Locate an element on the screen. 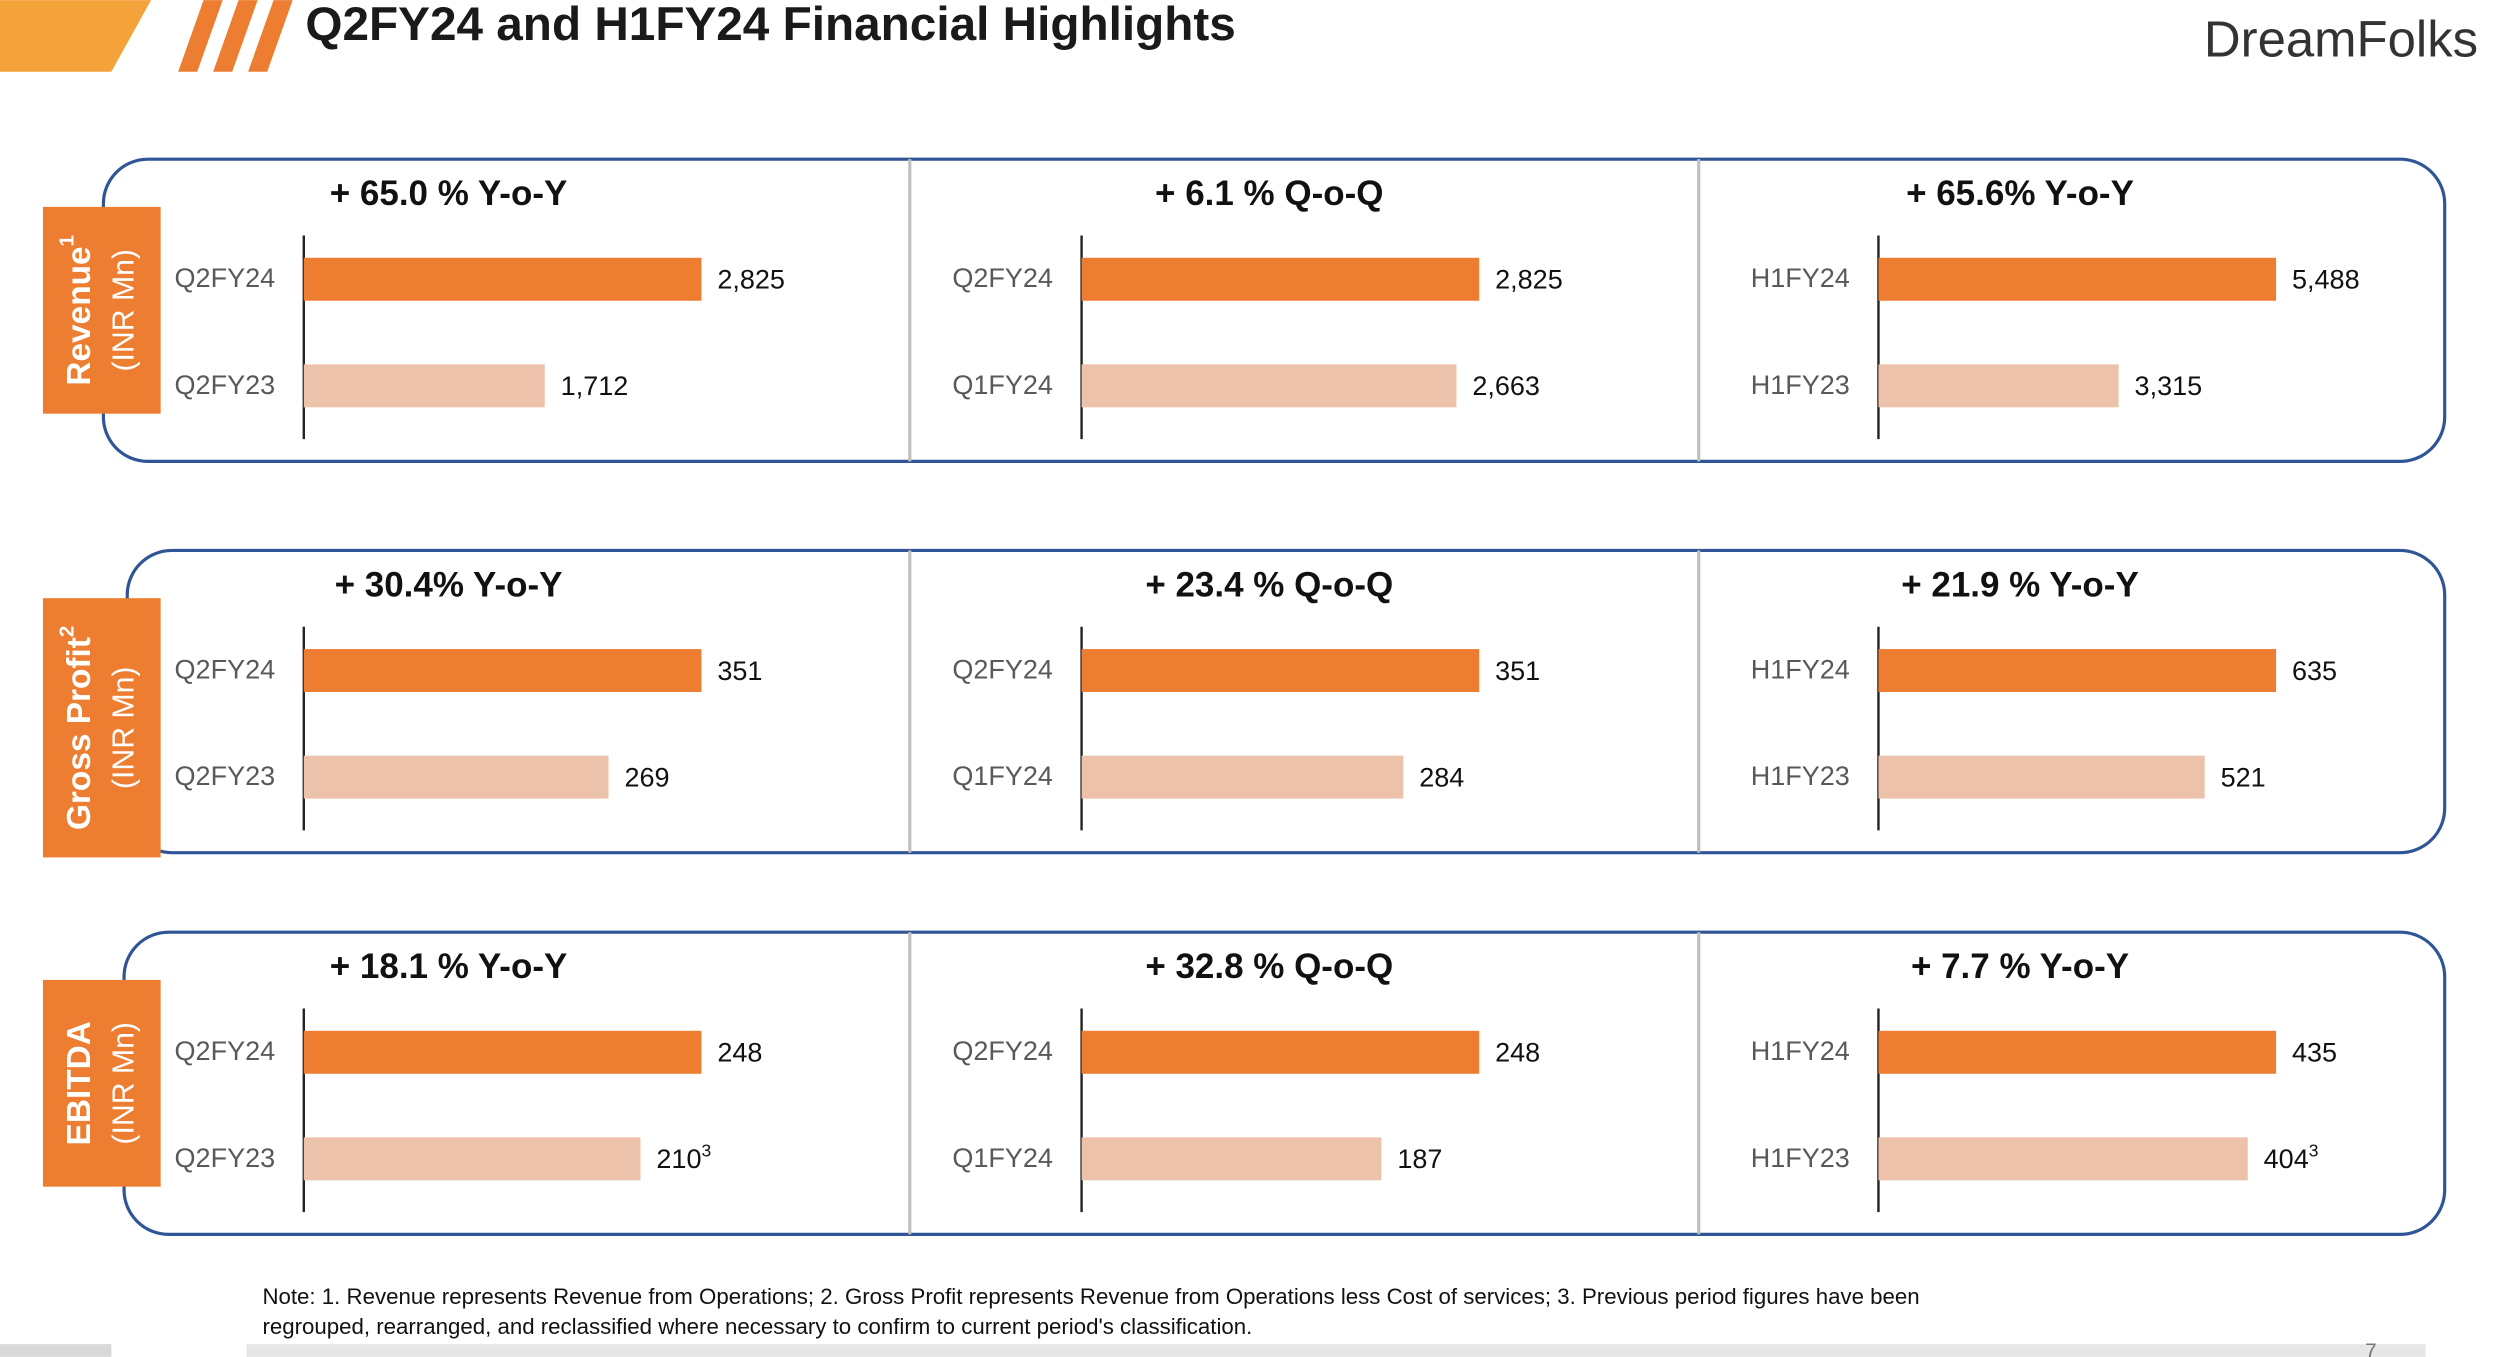 The image size is (2494, 1357). value-label: 4043 is located at coordinates (2291, 1157).